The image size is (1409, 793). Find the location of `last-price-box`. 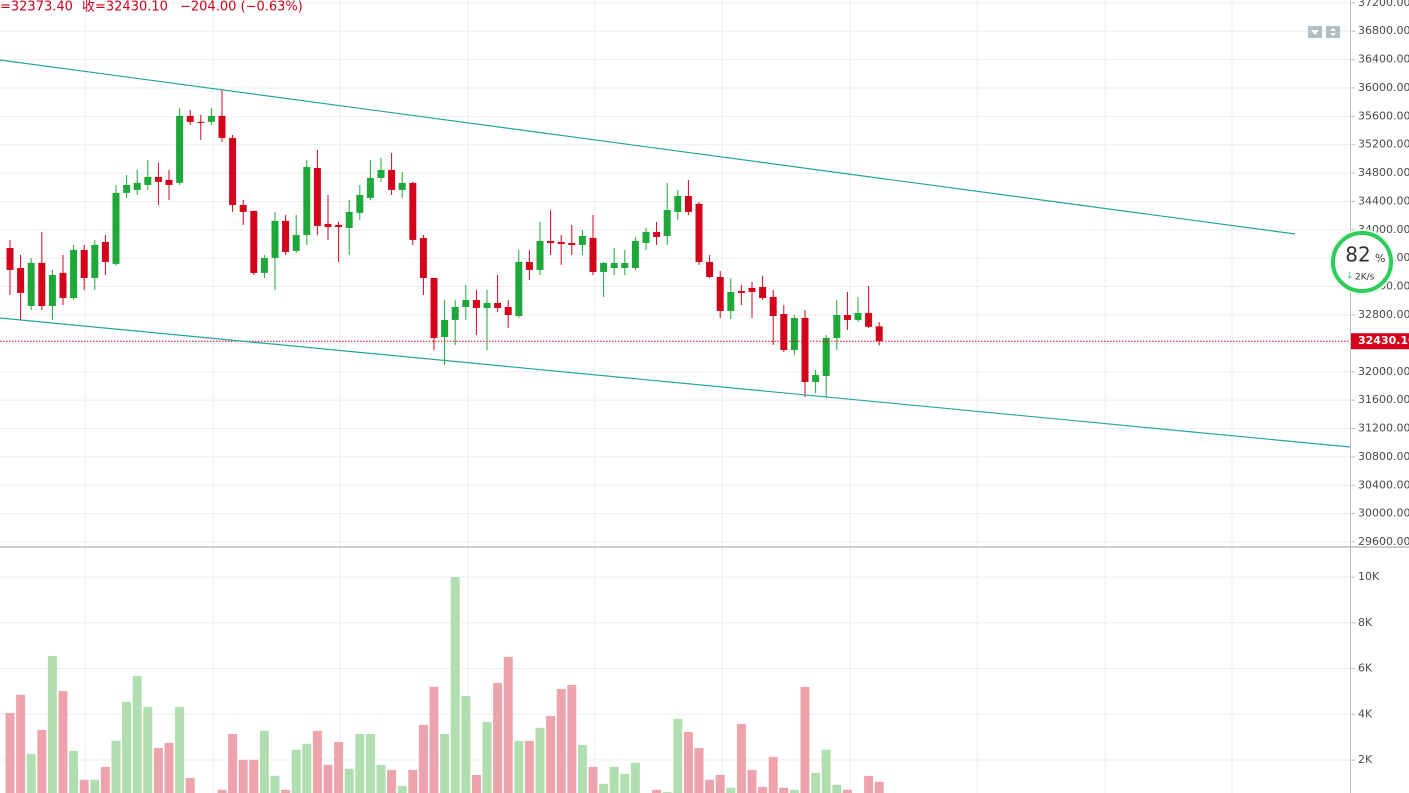

last-price-box is located at coordinates (1380, 341).